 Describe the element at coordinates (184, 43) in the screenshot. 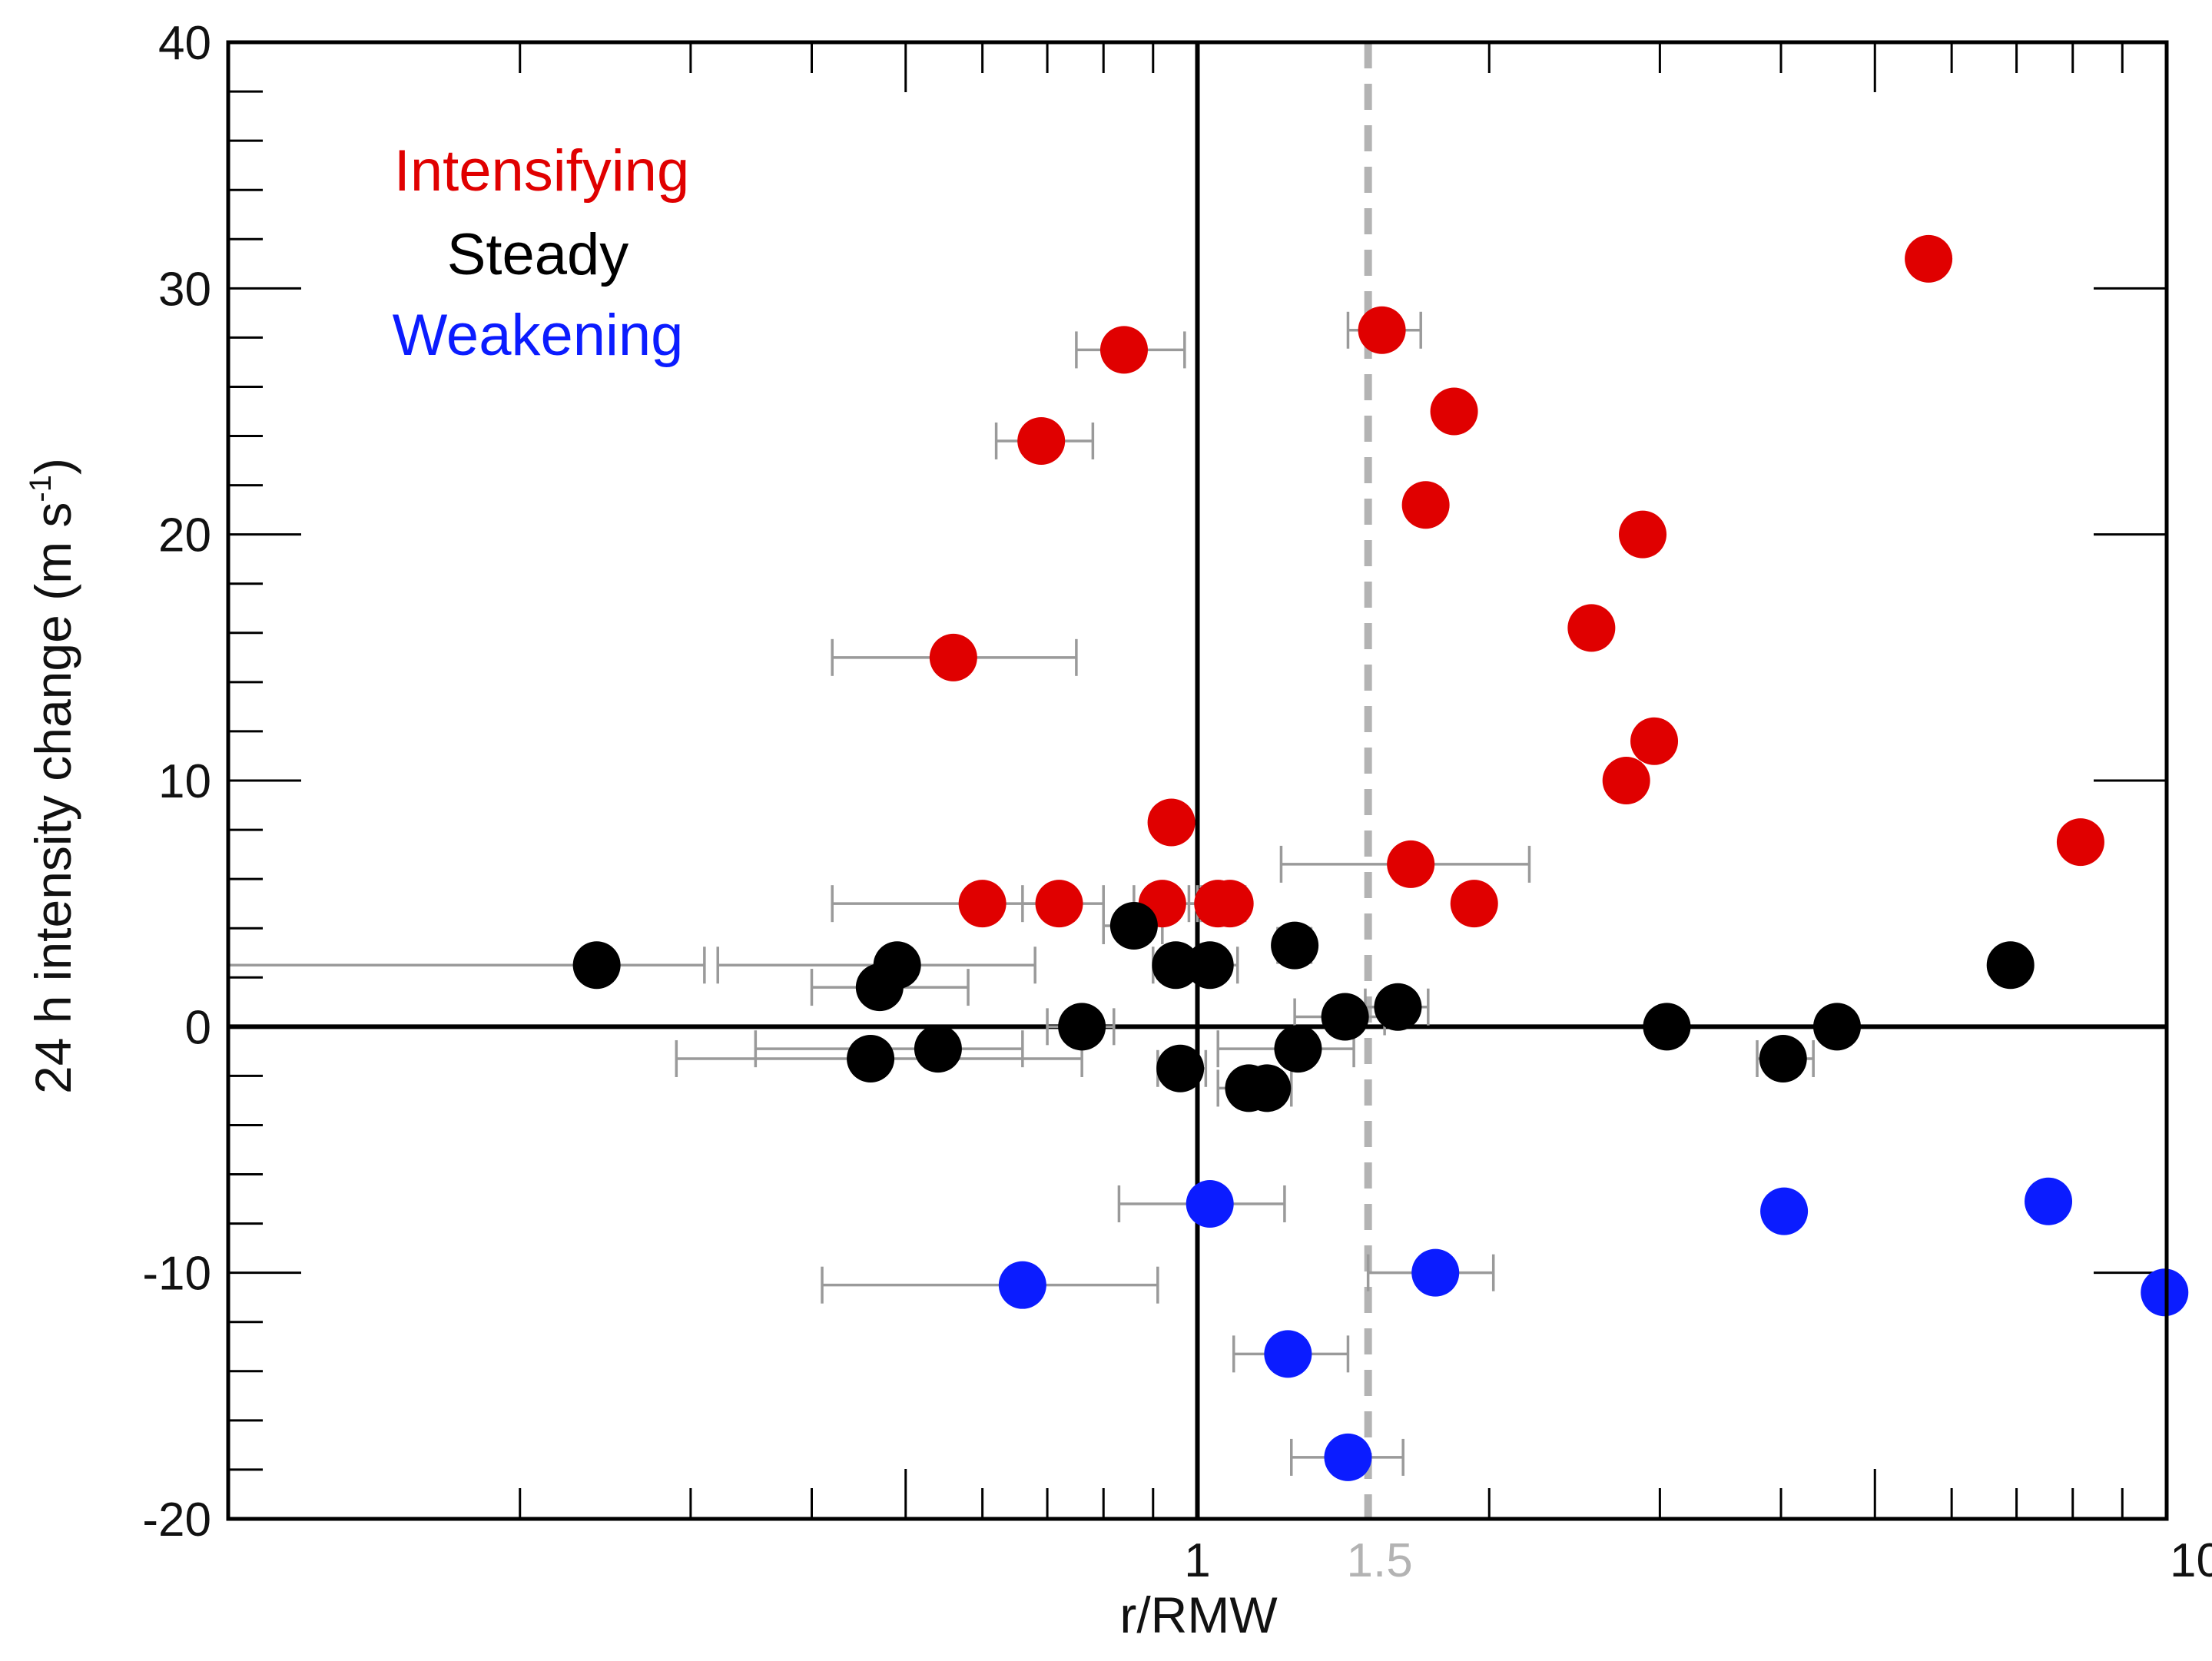

I see `y-tick-label: 40` at that location.